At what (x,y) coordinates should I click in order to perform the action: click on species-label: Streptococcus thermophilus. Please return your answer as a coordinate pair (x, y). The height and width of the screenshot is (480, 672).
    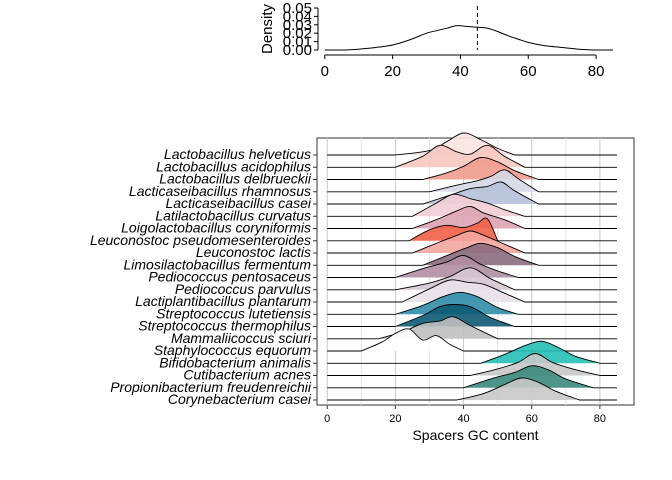
    Looking at the image, I should click on (224, 326).